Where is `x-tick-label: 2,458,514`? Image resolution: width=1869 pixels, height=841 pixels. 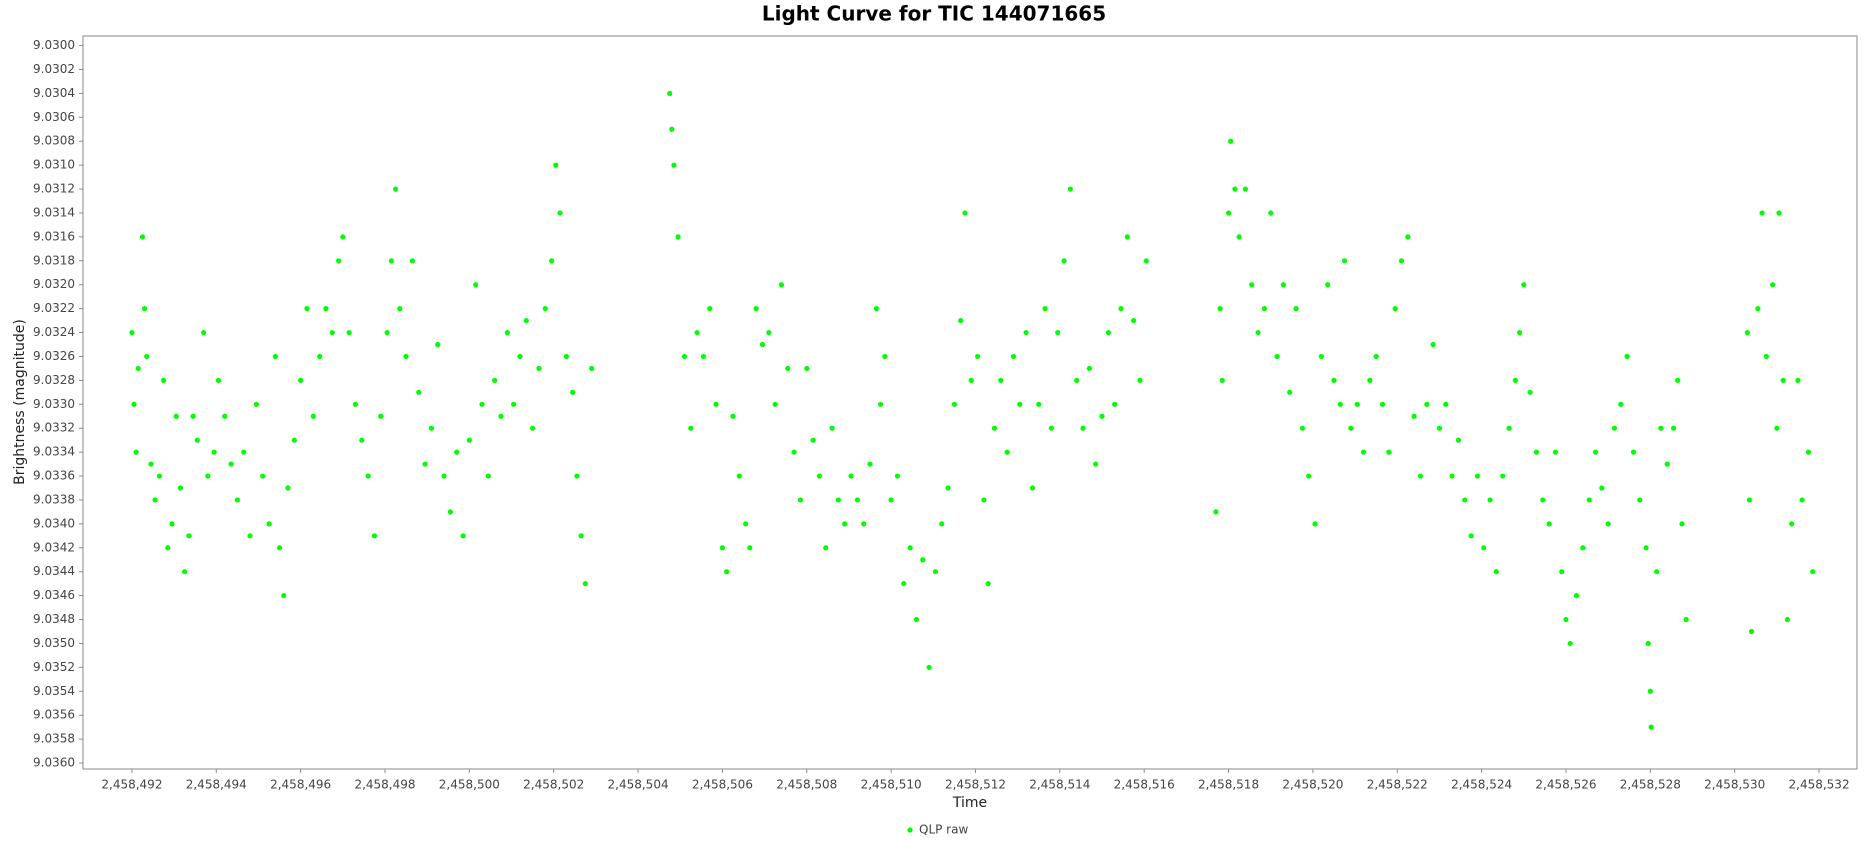
x-tick-label: 2,458,514 is located at coordinates (1059, 785).